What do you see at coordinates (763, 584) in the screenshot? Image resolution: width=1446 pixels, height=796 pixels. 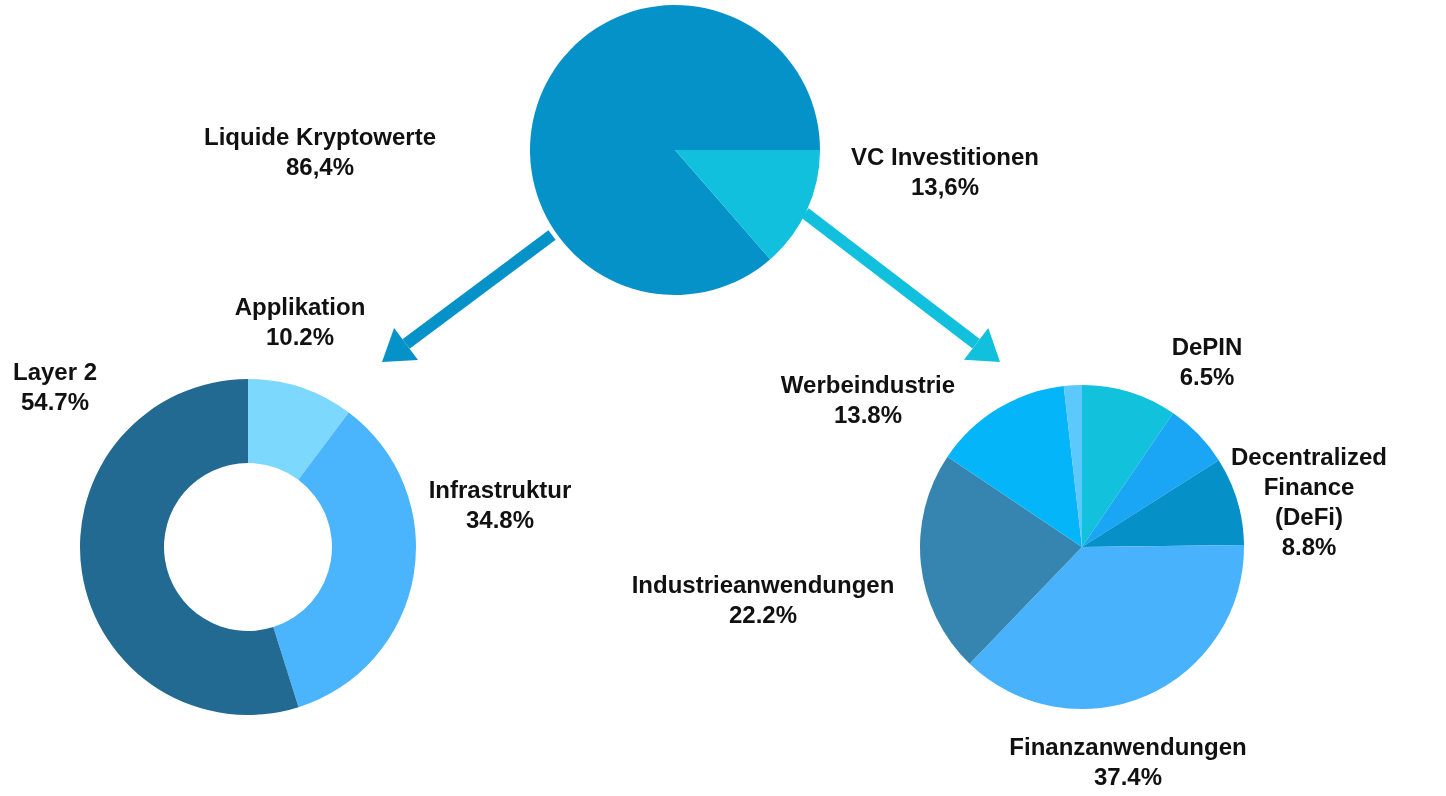 I see `slice-label: Industrieanwendungen` at bounding box center [763, 584].